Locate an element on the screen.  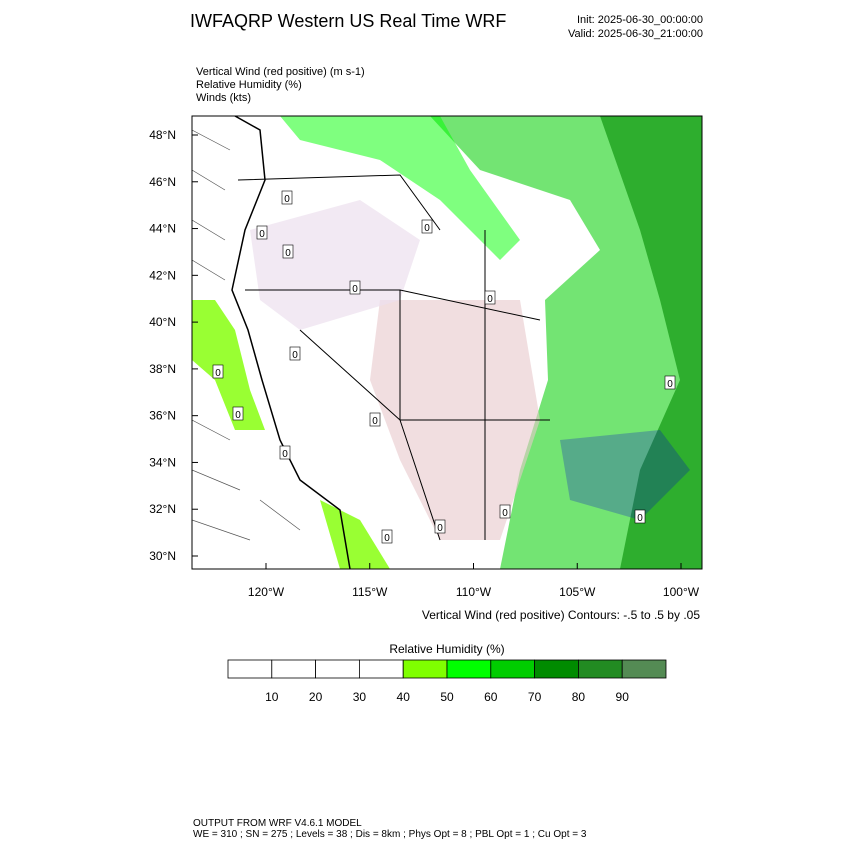
lon-tick-label: 105°W is located at coordinates (577, 592).